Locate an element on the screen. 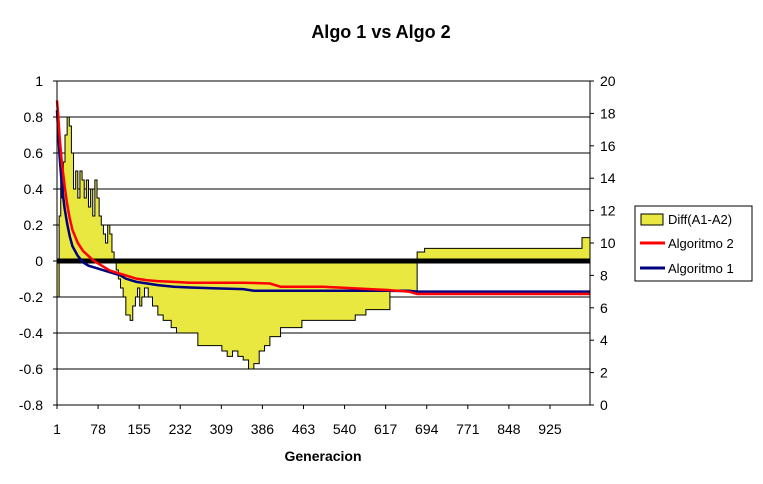 Image resolution: width=763 pixels, height=484 pixels. x-tick-label-1: 78 is located at coordinates (98, 429).